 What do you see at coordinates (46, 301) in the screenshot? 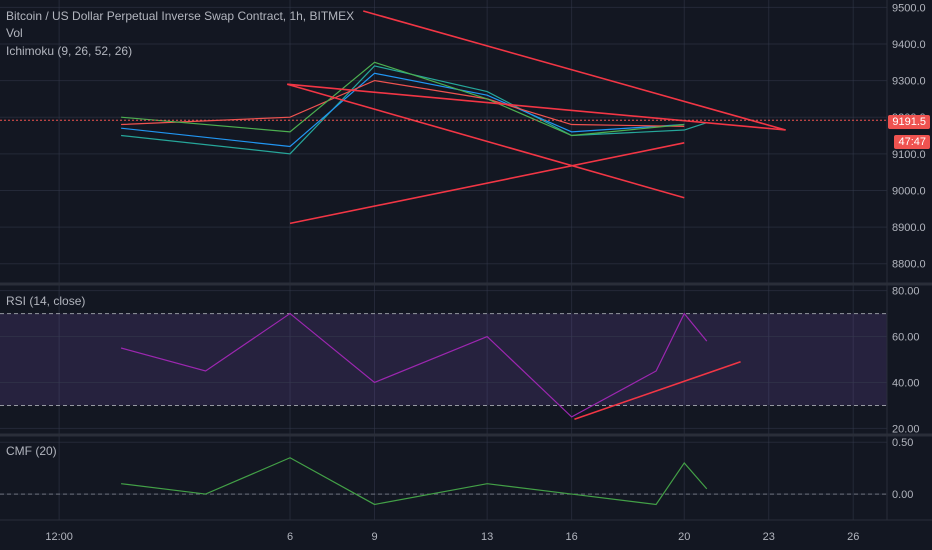
I see `rsi-indicator-label: RSI (14, close)` at bounding box center [46, 301].